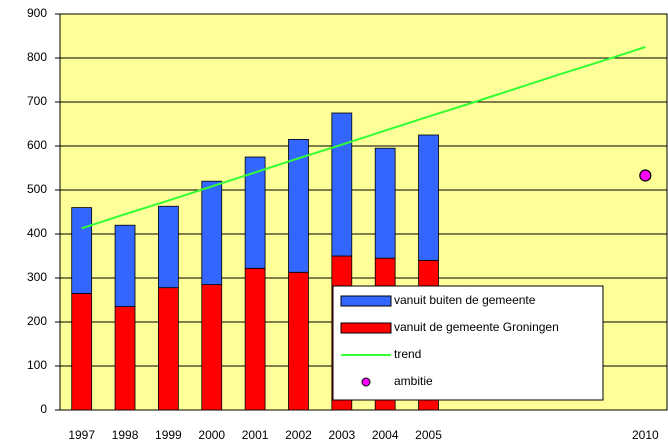 Image resolution: width=668 pixels, height=443 pixels. Describe the element at coordinates (37, 233) in the screenshot. I see `y-tick-label: 400` at that location.